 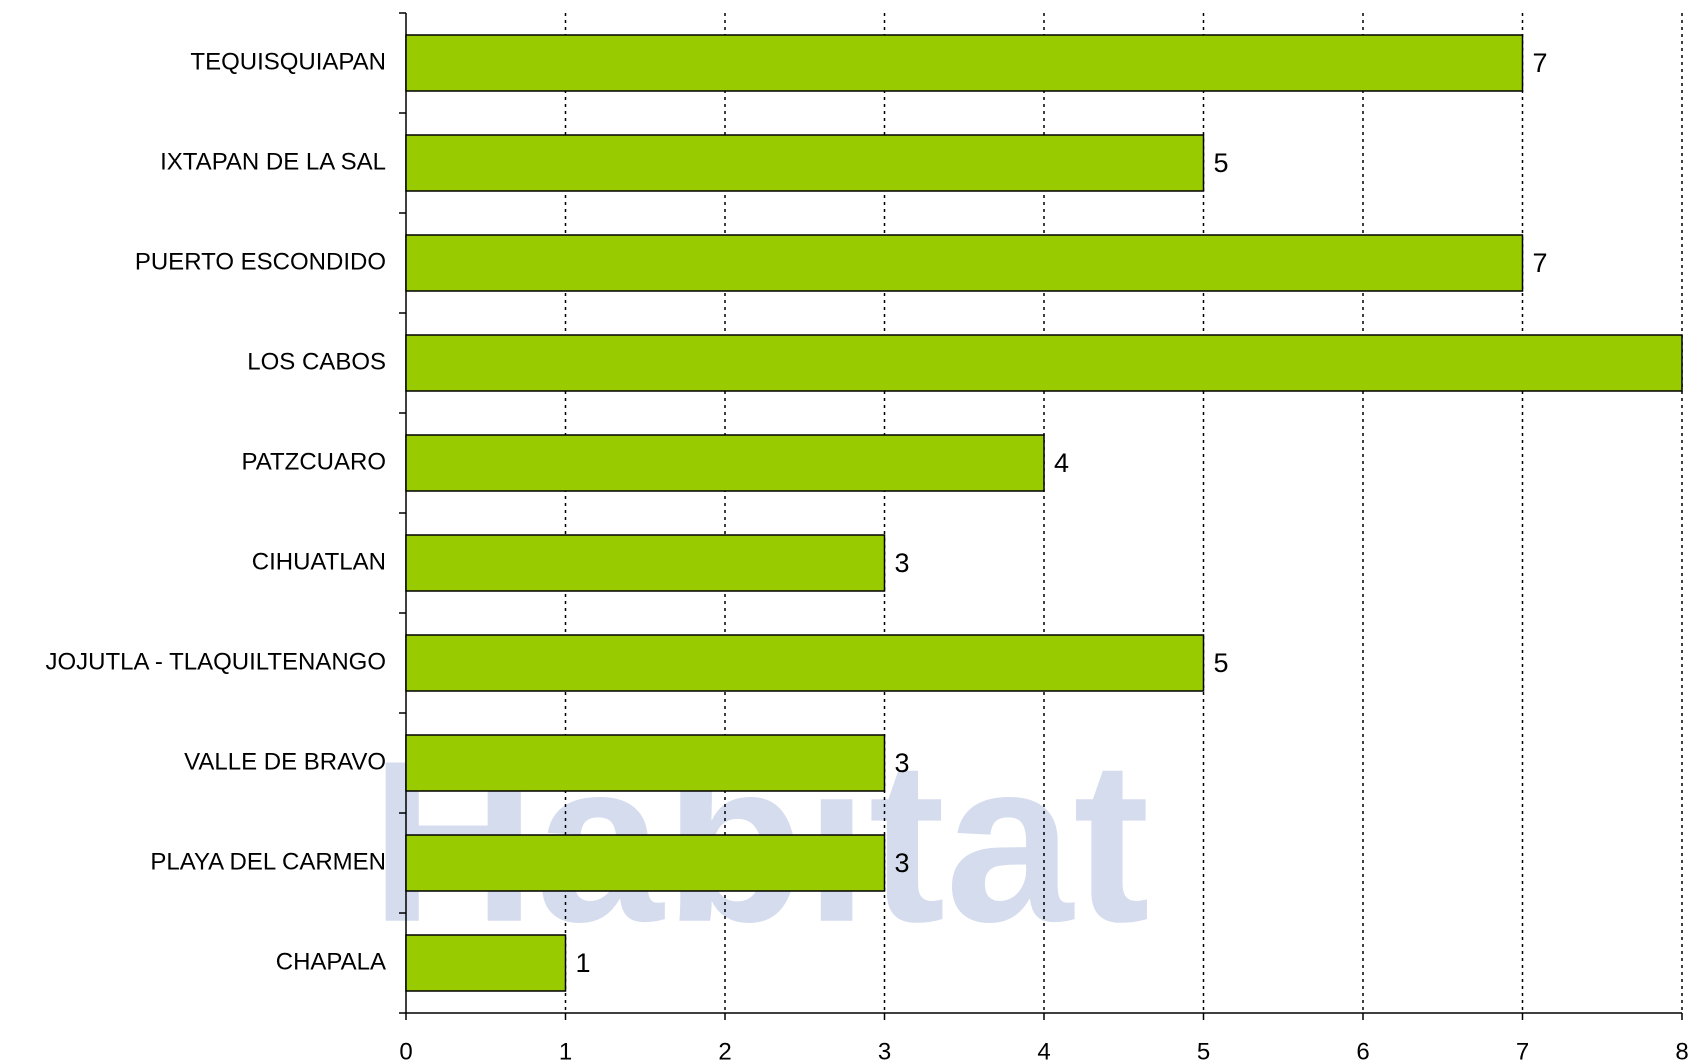 What do you see at coordinates (285, 761) in the screenshot?
I see `y-tick-label: VALLE DE BRAVO` at bounding box center [285, 761].